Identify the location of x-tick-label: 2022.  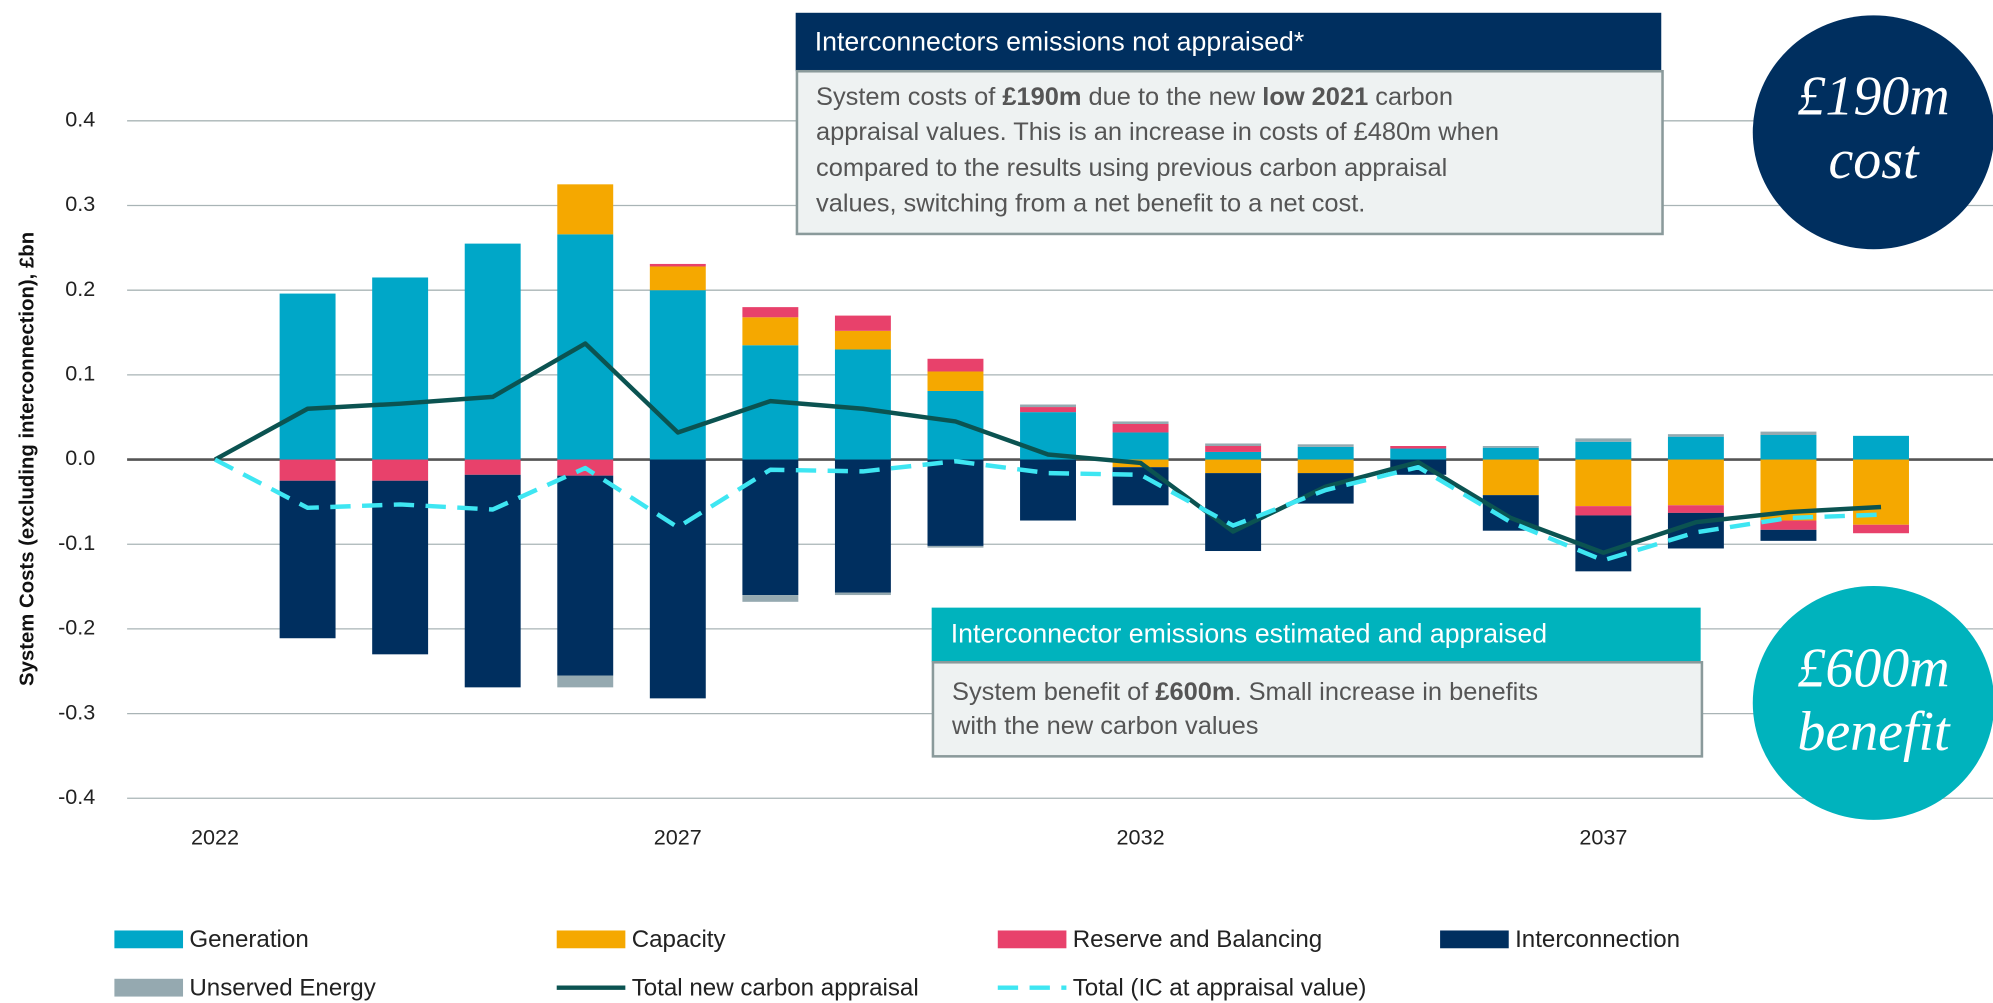
(215, 837).